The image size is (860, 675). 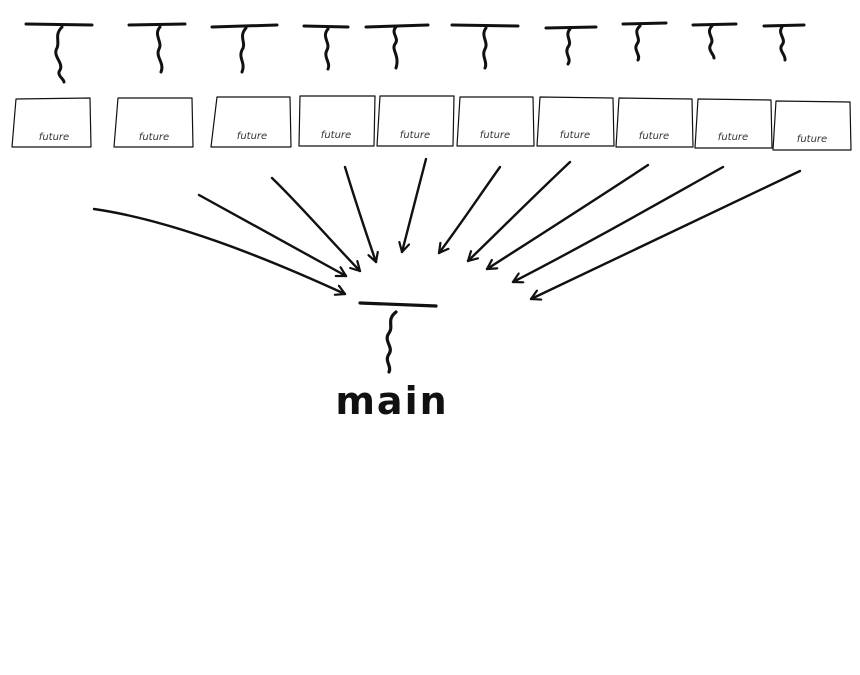 What do you see at coordinates (812, 125) in the screenshot?
I see `future-box-10: future` at bounding box center [812, 125].